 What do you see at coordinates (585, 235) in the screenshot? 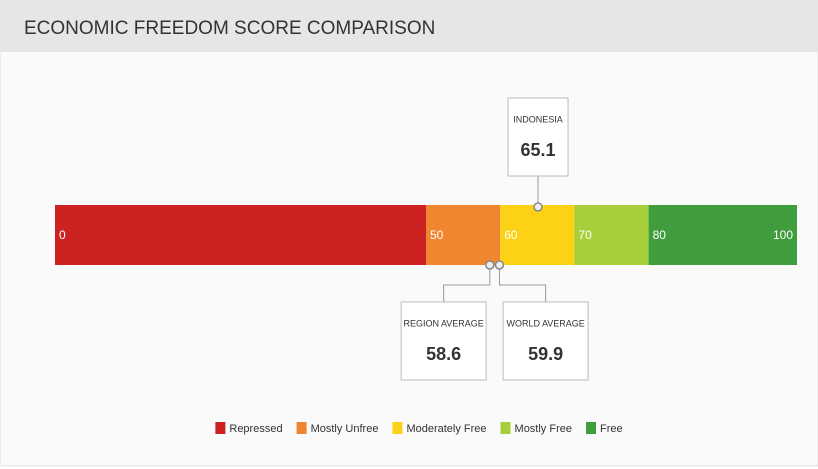
I see `tick-label: 70` at bounding box center [585, 235].